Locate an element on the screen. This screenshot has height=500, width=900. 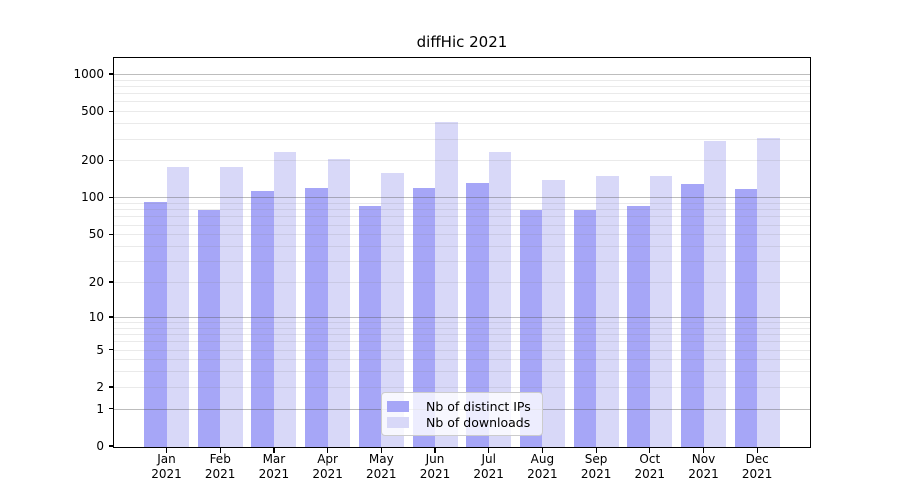
chart-title: diffHic 2021 is located at coordinates (462, 42).